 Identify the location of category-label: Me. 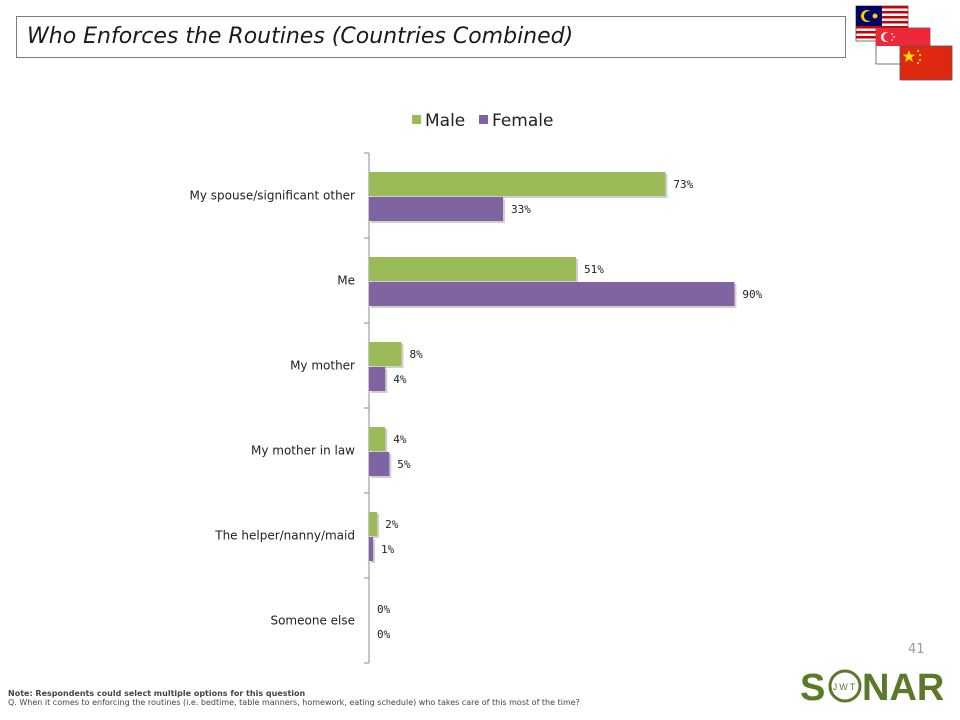
(346, 281).